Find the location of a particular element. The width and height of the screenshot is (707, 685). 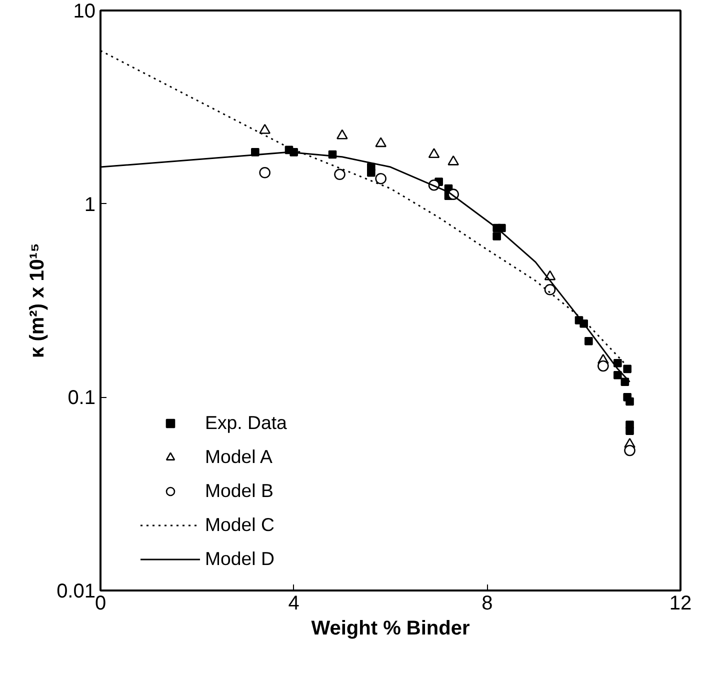

x-axis-title: Weight % Binder is located at coordinates (390, 629).